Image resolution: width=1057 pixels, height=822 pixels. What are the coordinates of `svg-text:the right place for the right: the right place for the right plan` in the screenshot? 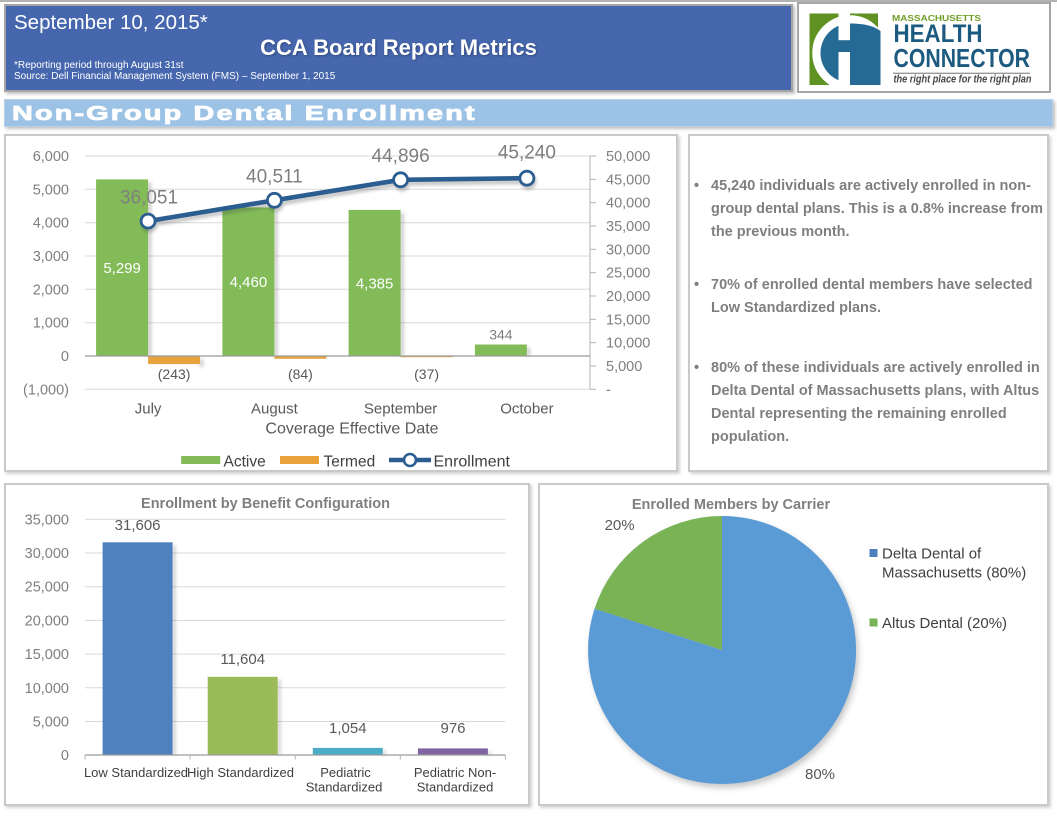 It's located at (963, 80).